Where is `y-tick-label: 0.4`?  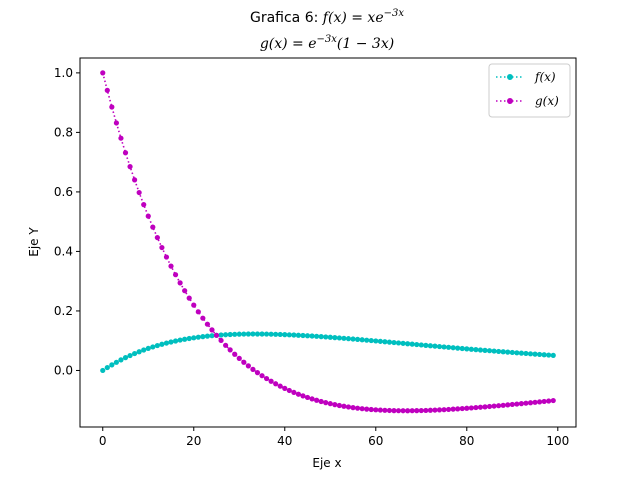
y-tick-label: 0.4 is located at coordinates (63, 251).